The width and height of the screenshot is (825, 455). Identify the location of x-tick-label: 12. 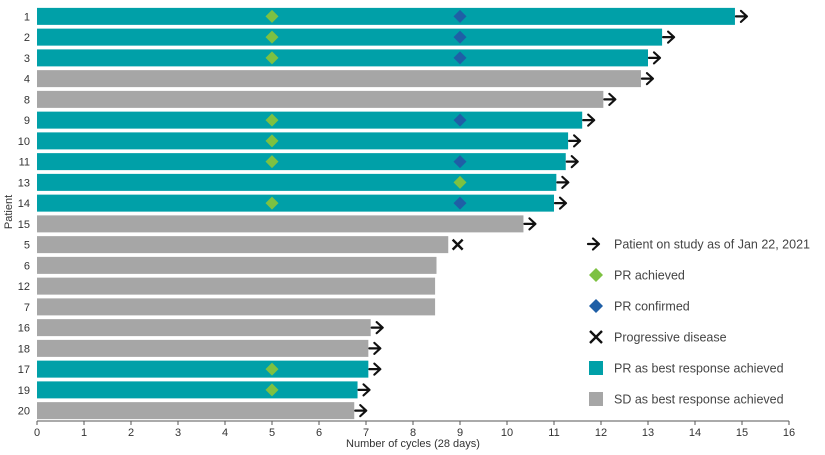
(601, 433).